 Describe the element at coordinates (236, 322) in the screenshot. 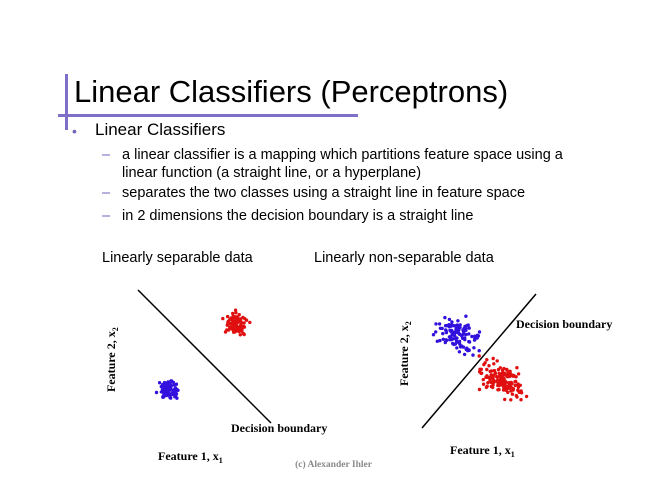

I see `red-class-cluster` at that location.